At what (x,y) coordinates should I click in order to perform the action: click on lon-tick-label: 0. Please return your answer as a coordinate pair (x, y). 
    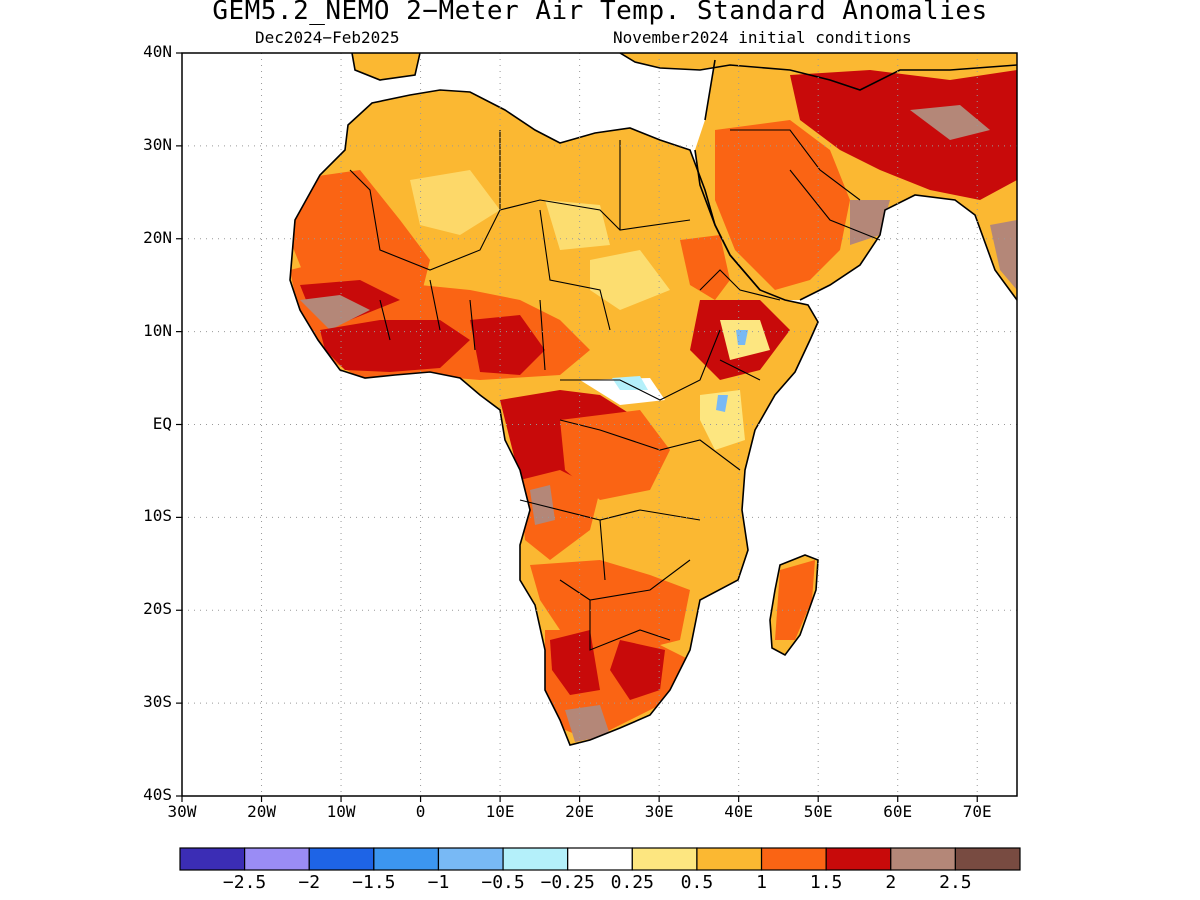
    Looking at the image, I should click on (420, 811).